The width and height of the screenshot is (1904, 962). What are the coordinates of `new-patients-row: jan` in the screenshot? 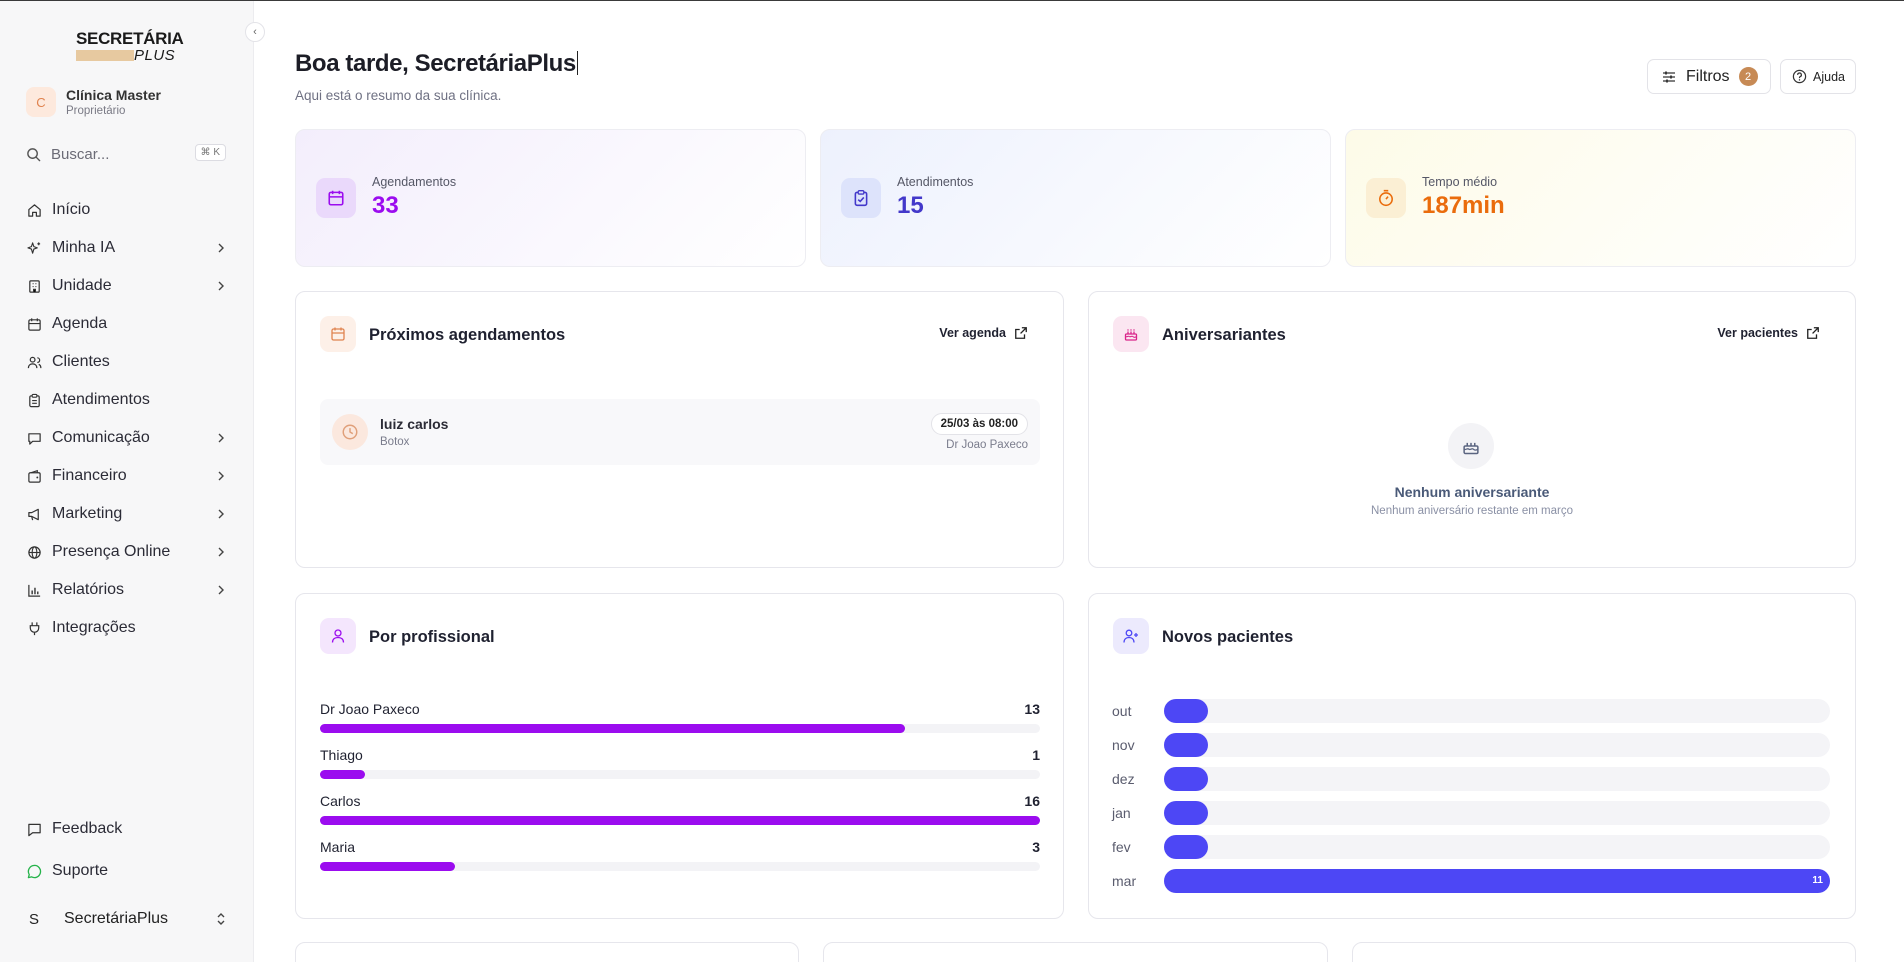 It's located at (1472, 813).